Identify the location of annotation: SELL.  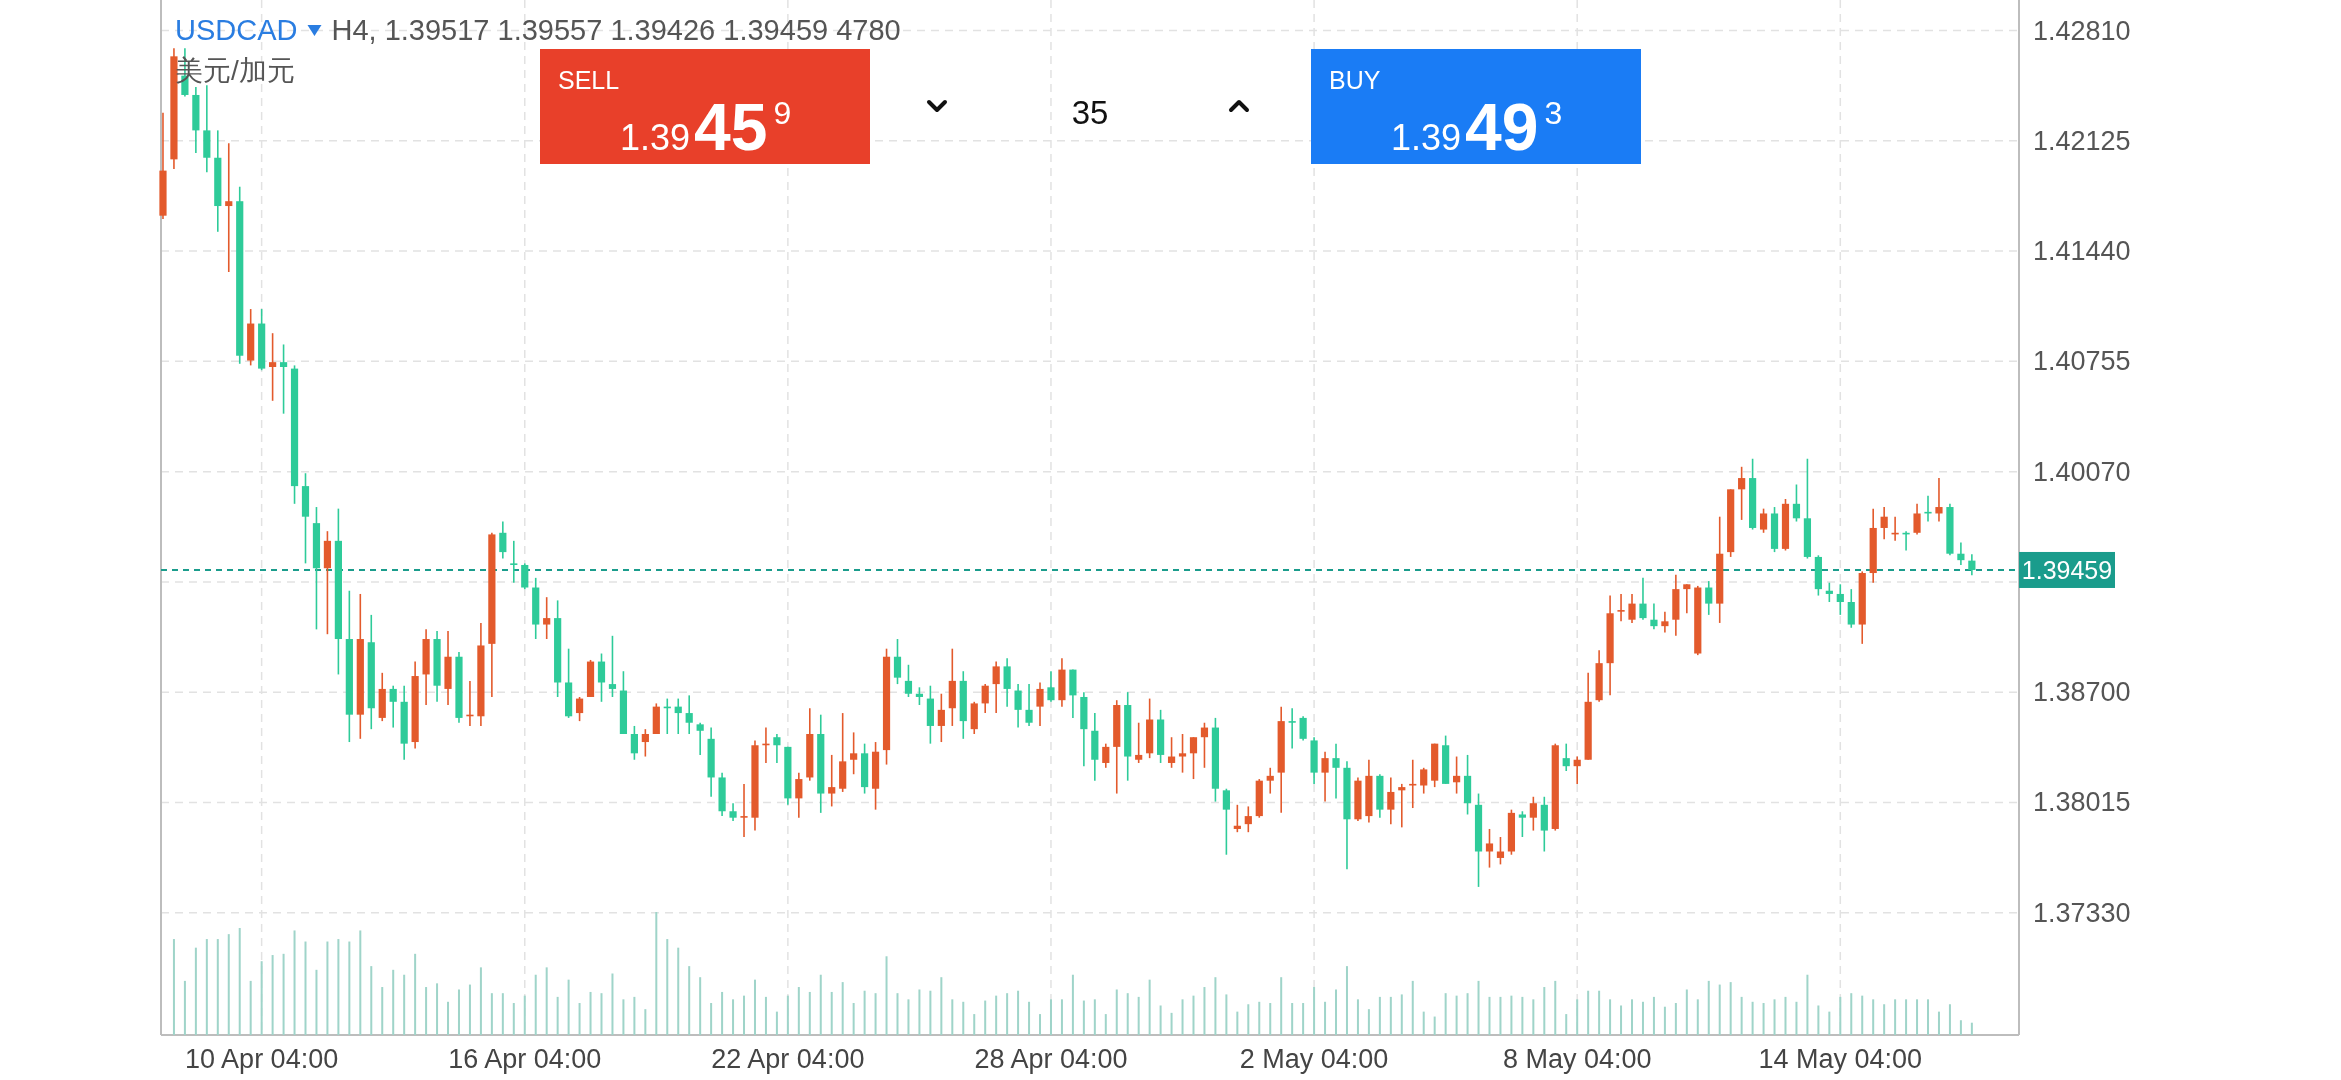
(589, 80).